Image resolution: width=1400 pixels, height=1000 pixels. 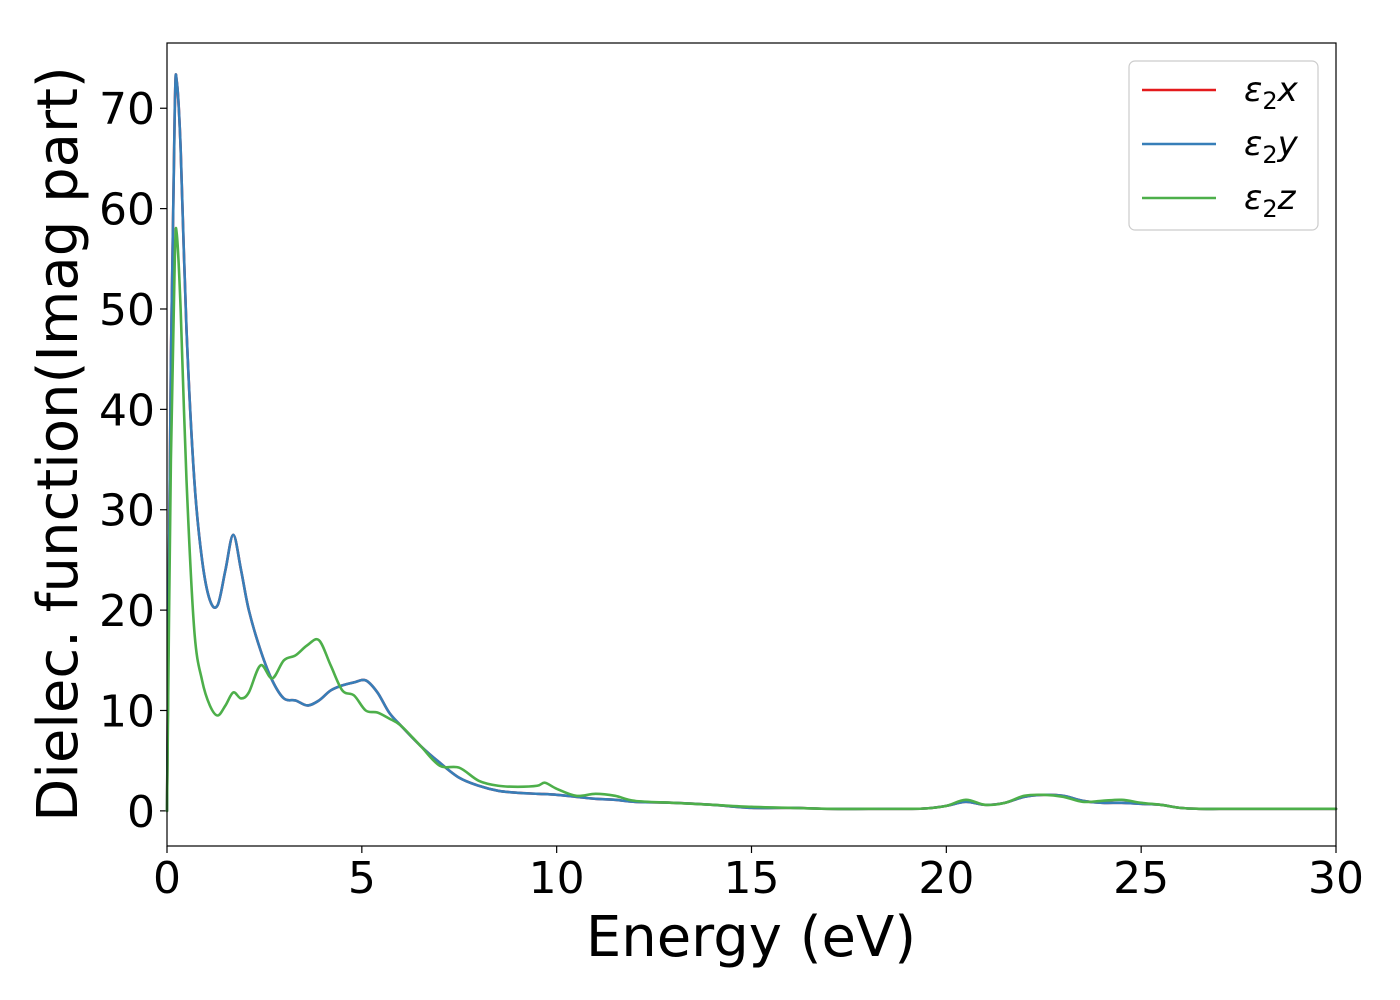 I want to click on legend-label-z: ε2z, so click(x=1270, y=200).